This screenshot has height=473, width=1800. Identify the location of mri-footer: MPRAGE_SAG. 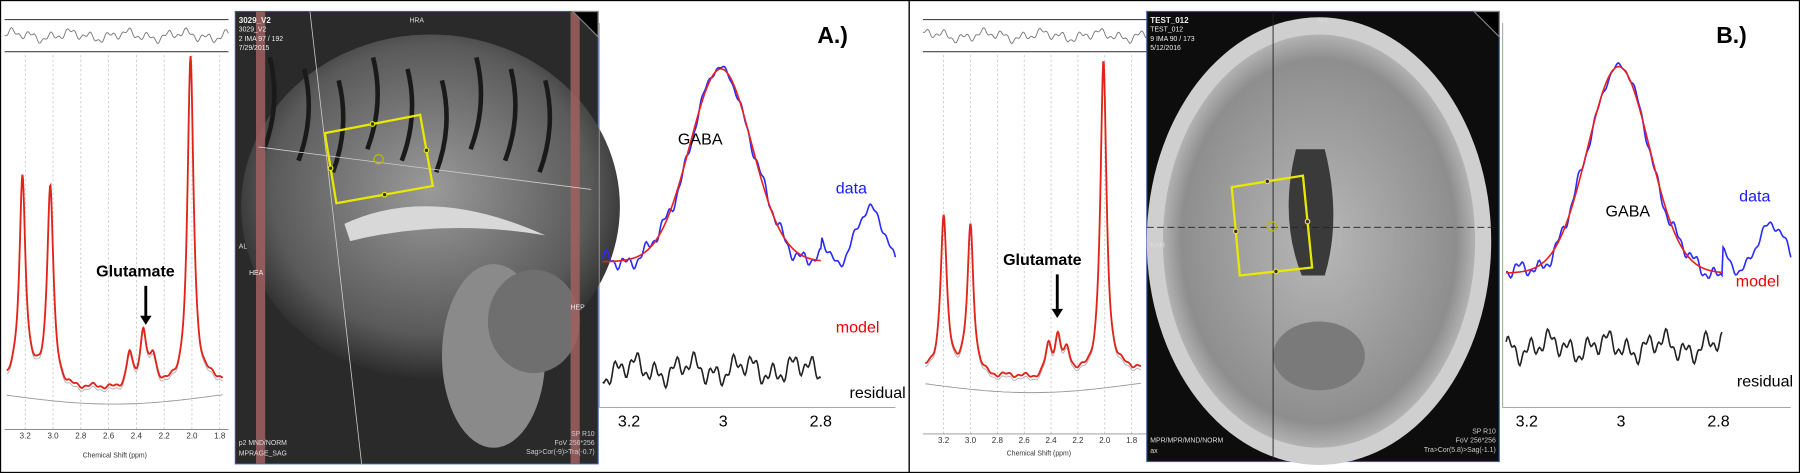
(263, 453).